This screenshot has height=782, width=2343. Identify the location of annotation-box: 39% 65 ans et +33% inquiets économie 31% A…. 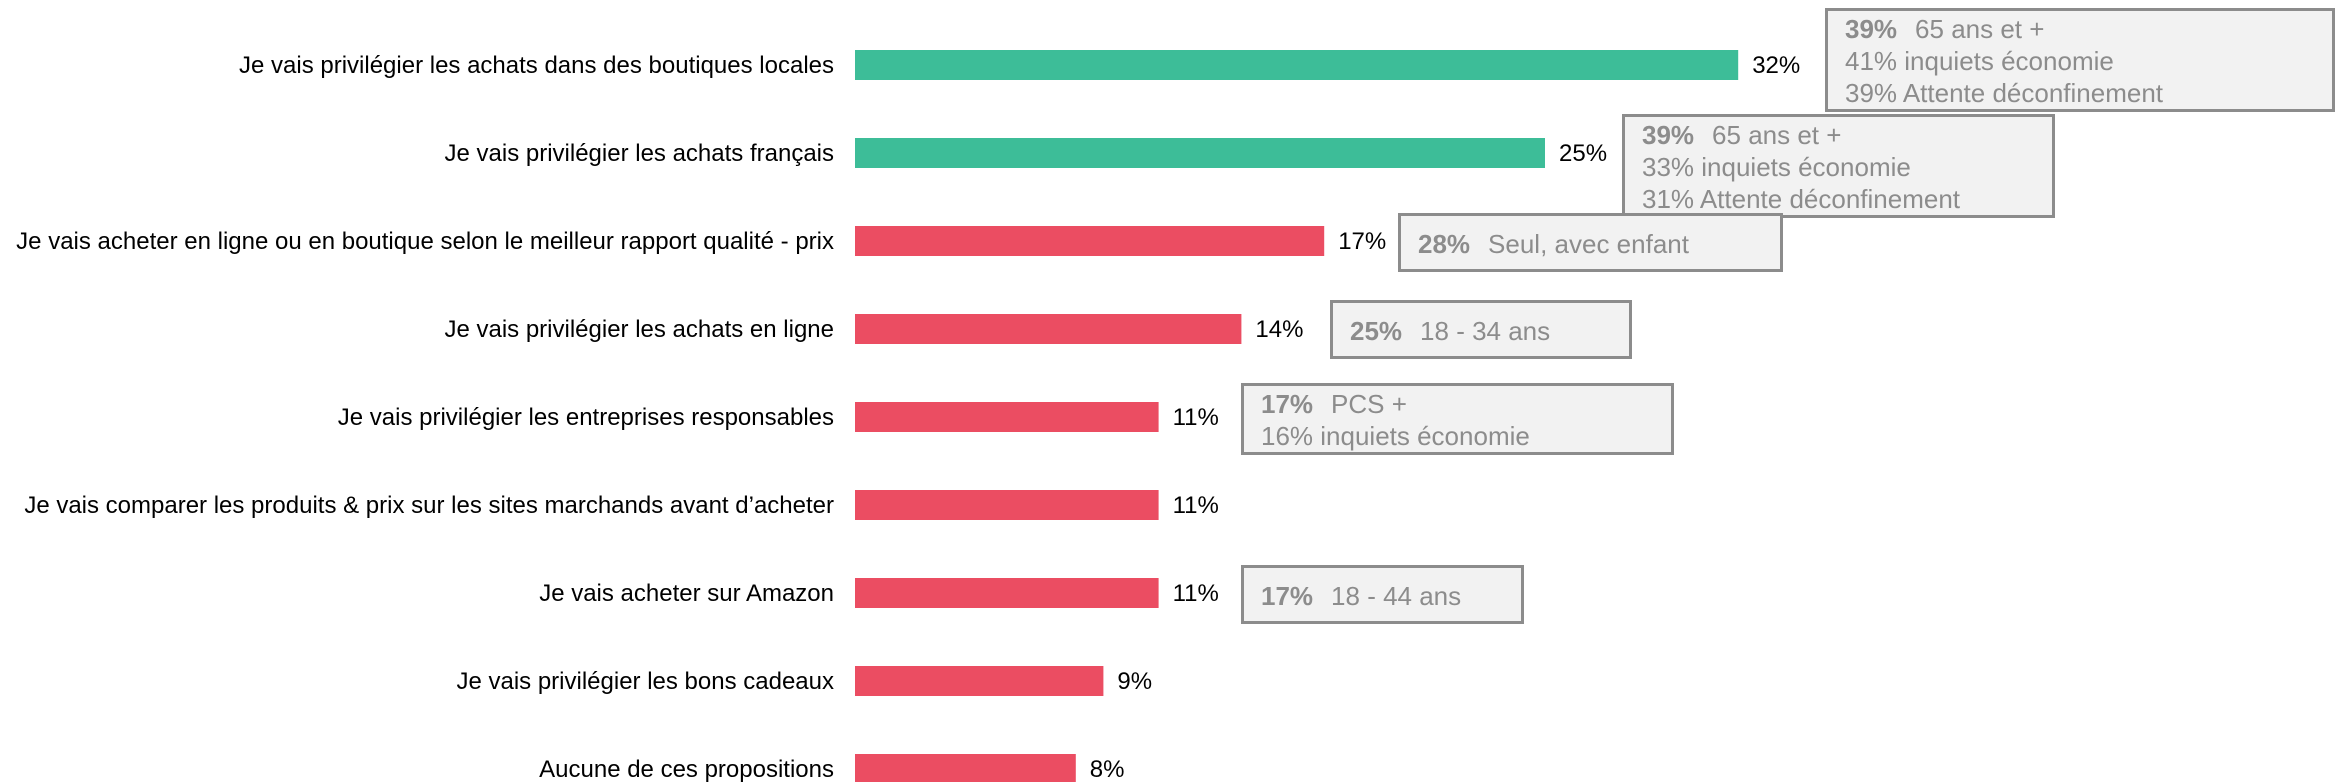
(1838, 166).